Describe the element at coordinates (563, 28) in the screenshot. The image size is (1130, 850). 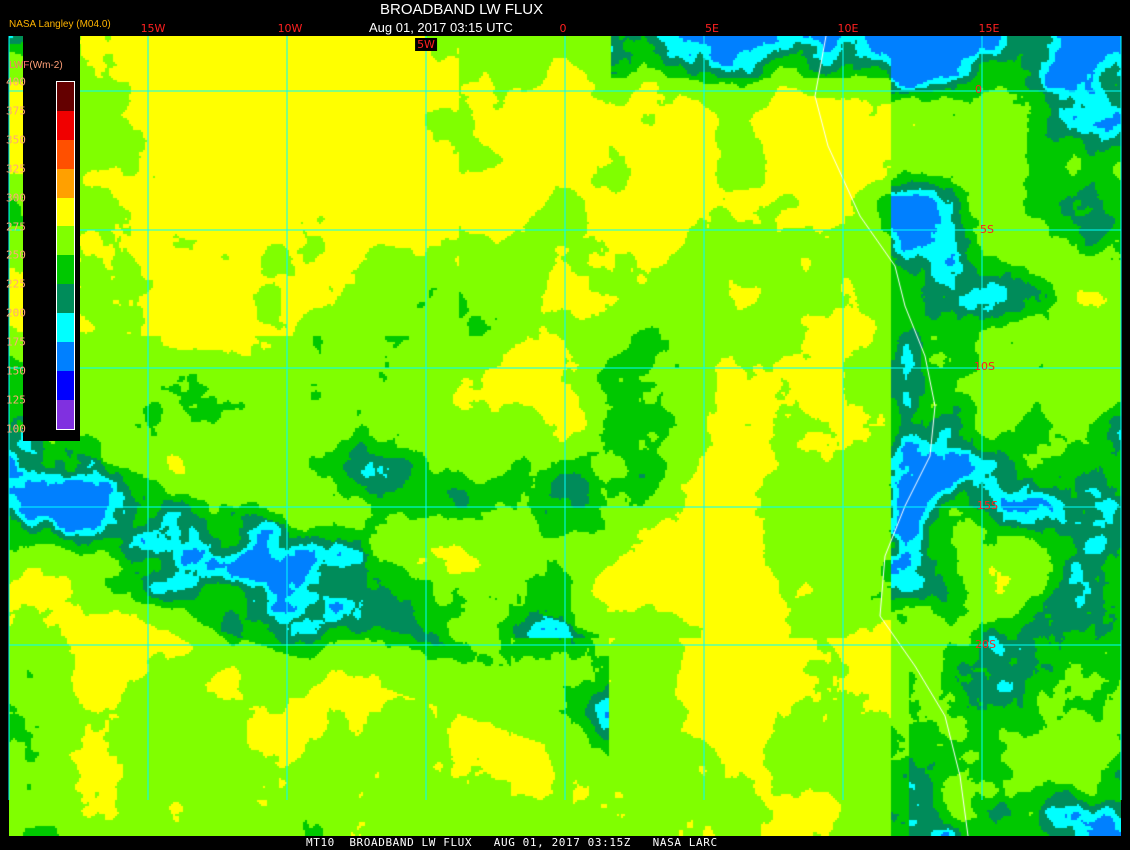
I see `lon-label: 0` at that location.